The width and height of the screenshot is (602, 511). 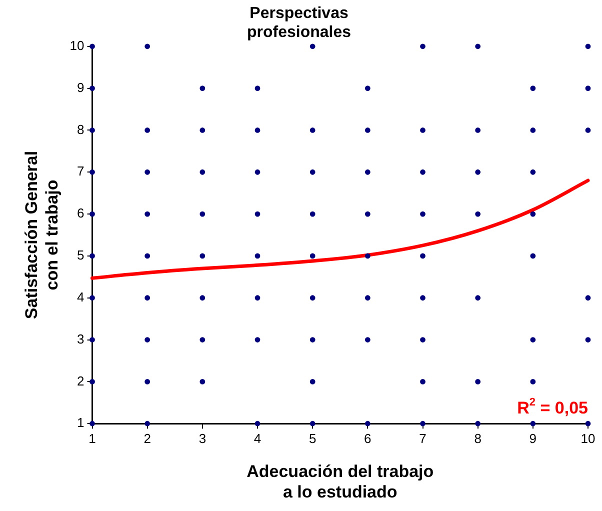 I want to click on y-tick-label: 3, so click(x=80, y=338).